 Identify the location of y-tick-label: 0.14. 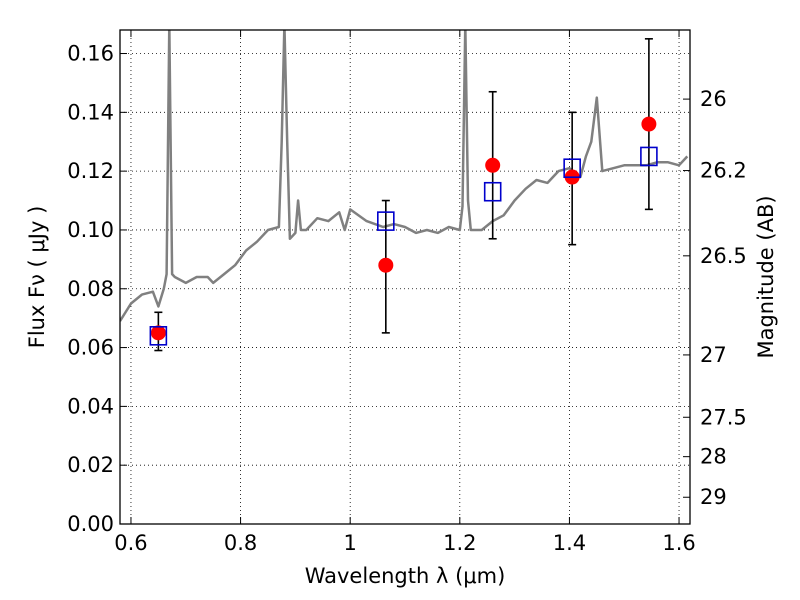
(90, 112).